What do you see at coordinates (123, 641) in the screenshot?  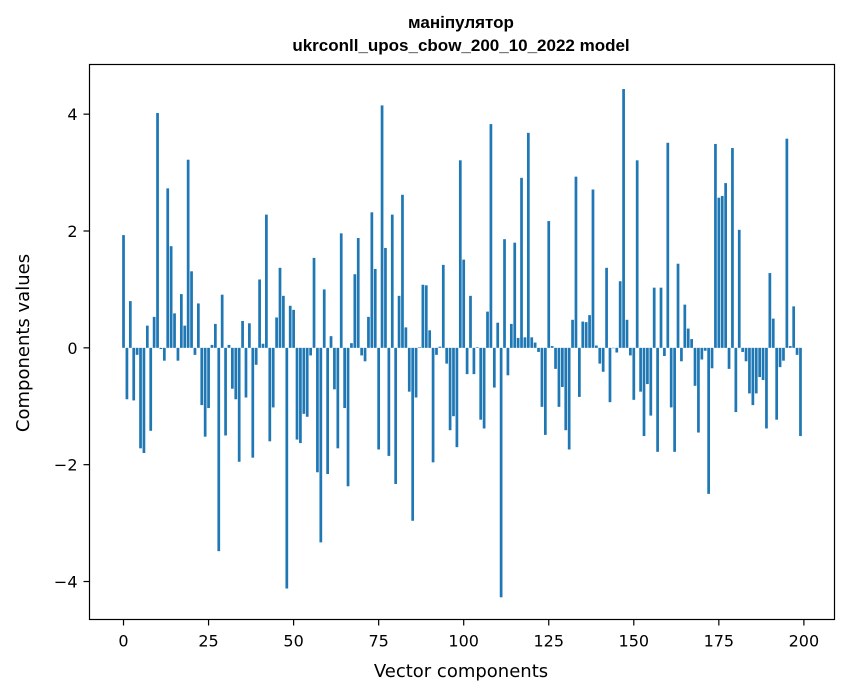 I see `x-tick-label-0: 0` at bounding box center [123, 641].